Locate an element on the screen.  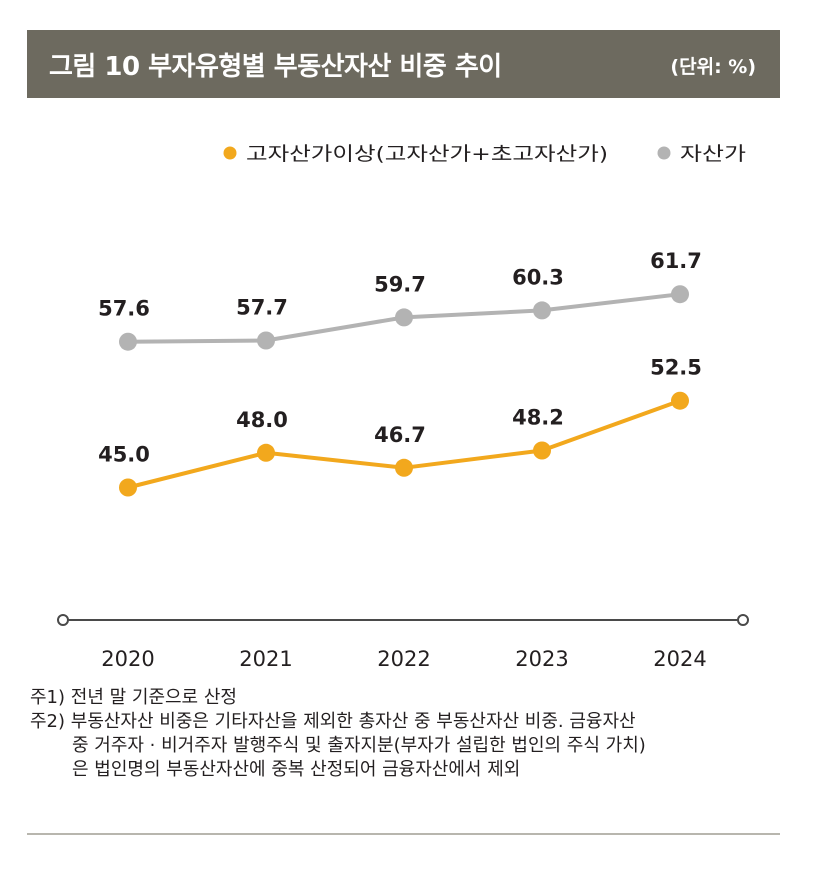
data-label: 52.5 is located at coordinates (676, 368).